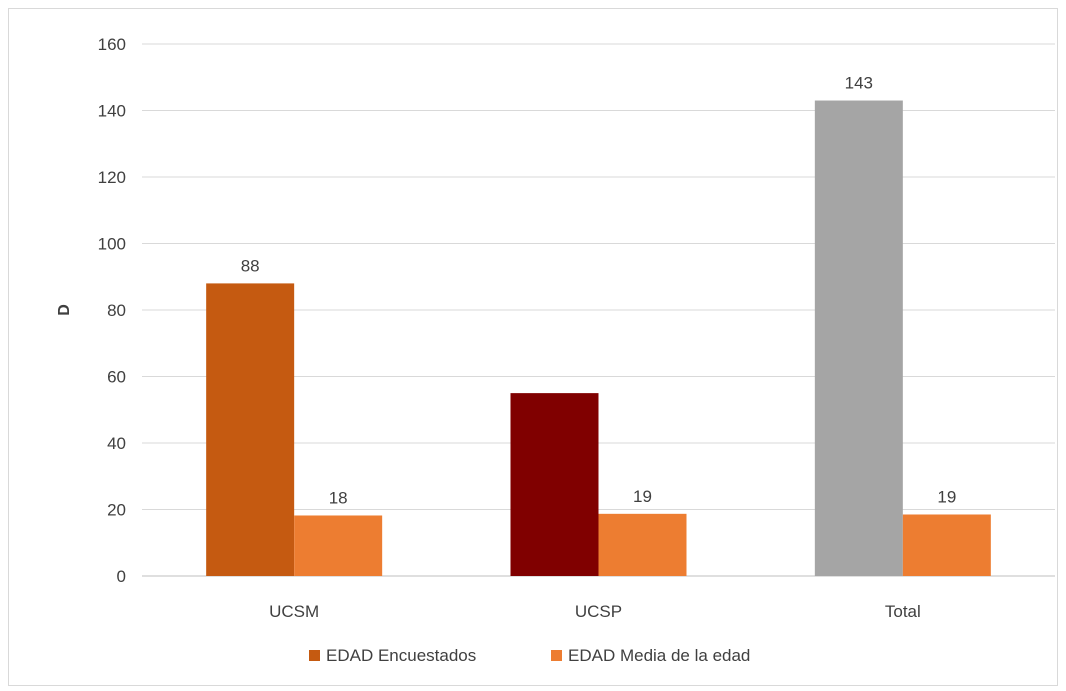 This screenshot has height=691, width=1066. Describe the element at coordinates (294, 611) in the screenshot. I see `x-category-label: UCSM` at that location.